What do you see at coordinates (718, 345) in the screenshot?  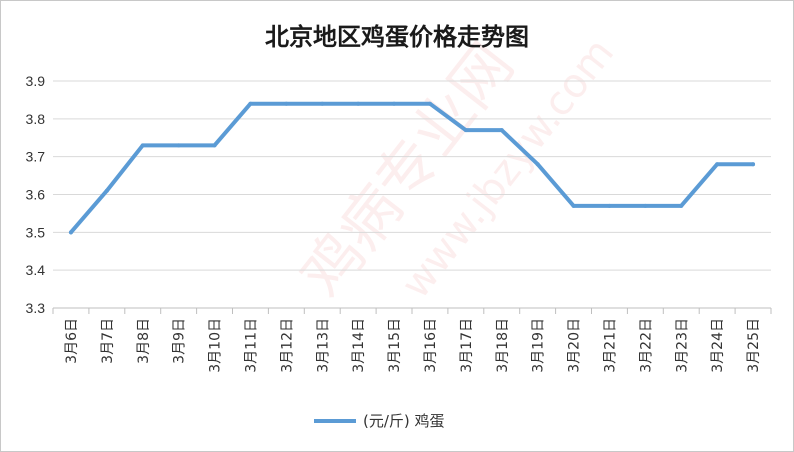 I see `x-tick-label: 3月24日` at bounding box center [718, 345].